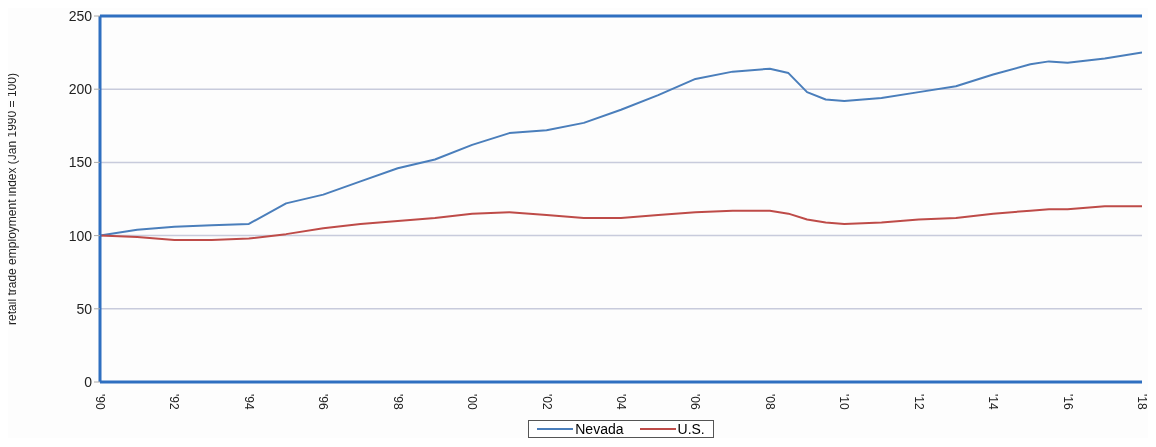 This screenshot has width=1156, height=447. I want to click on x-tick-label: '02, so click(546, 402).